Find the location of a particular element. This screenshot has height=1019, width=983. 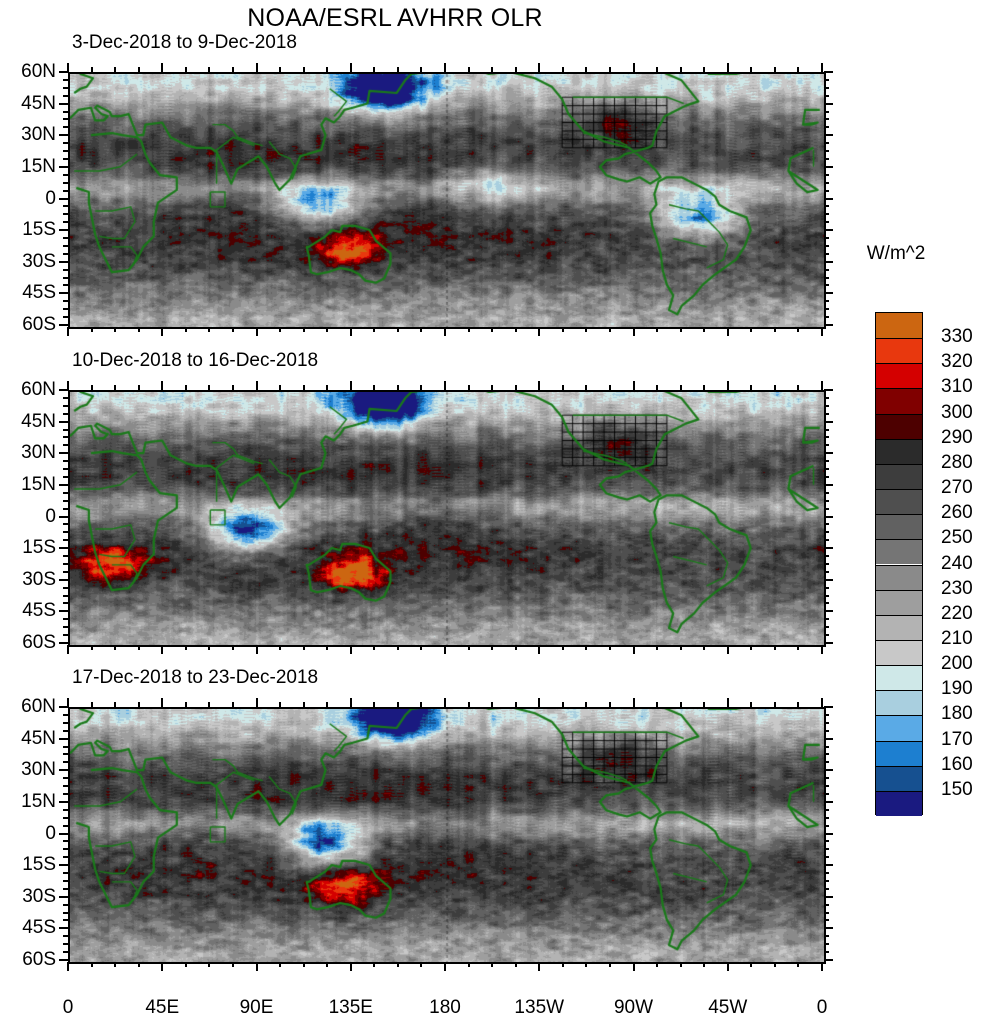

colorbar is located at coordinates (899, 564).